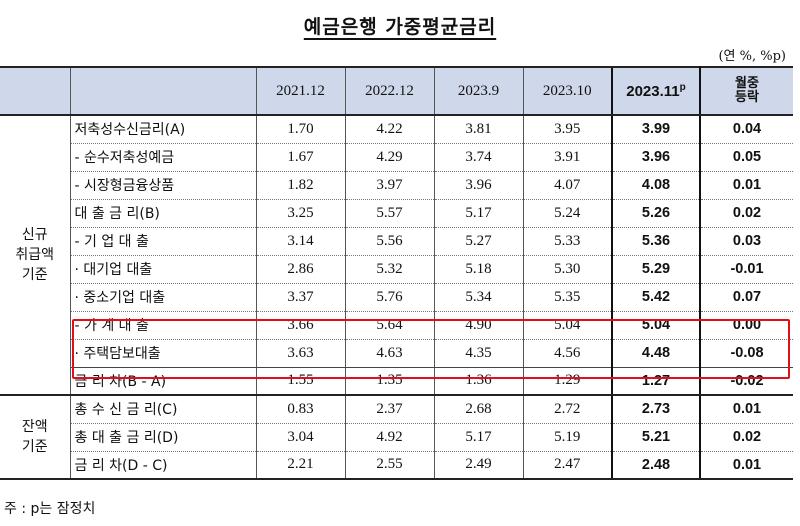 Image resolution: width=800 pixels, height=526 pixels. What do you see at coordinates (478, 409) in the screenshot?
I see `value-cell: 2.68` at bounding box center [478, 409].